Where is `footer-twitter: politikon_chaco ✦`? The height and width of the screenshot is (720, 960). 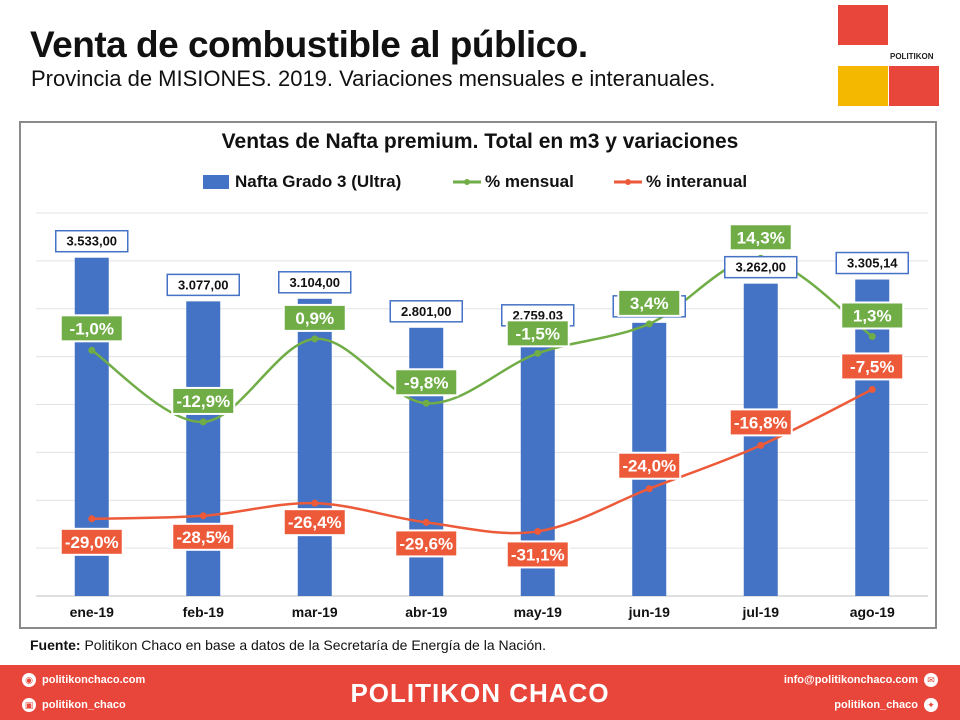
footer-twitter: politikon_chaco ✦ is located at coordinates (886, 705).